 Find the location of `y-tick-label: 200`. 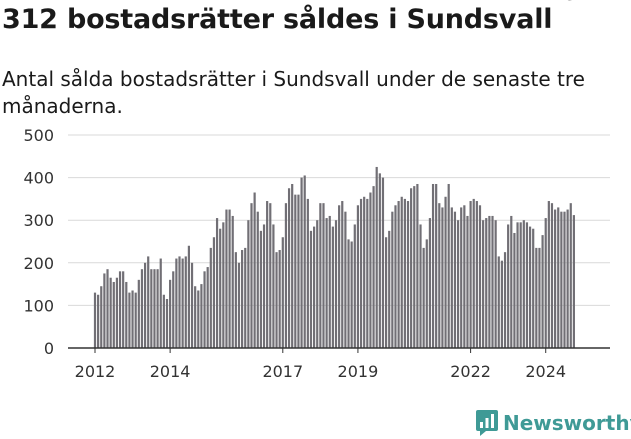

y-tick-label: 200 is located at coordinates (38, 263).